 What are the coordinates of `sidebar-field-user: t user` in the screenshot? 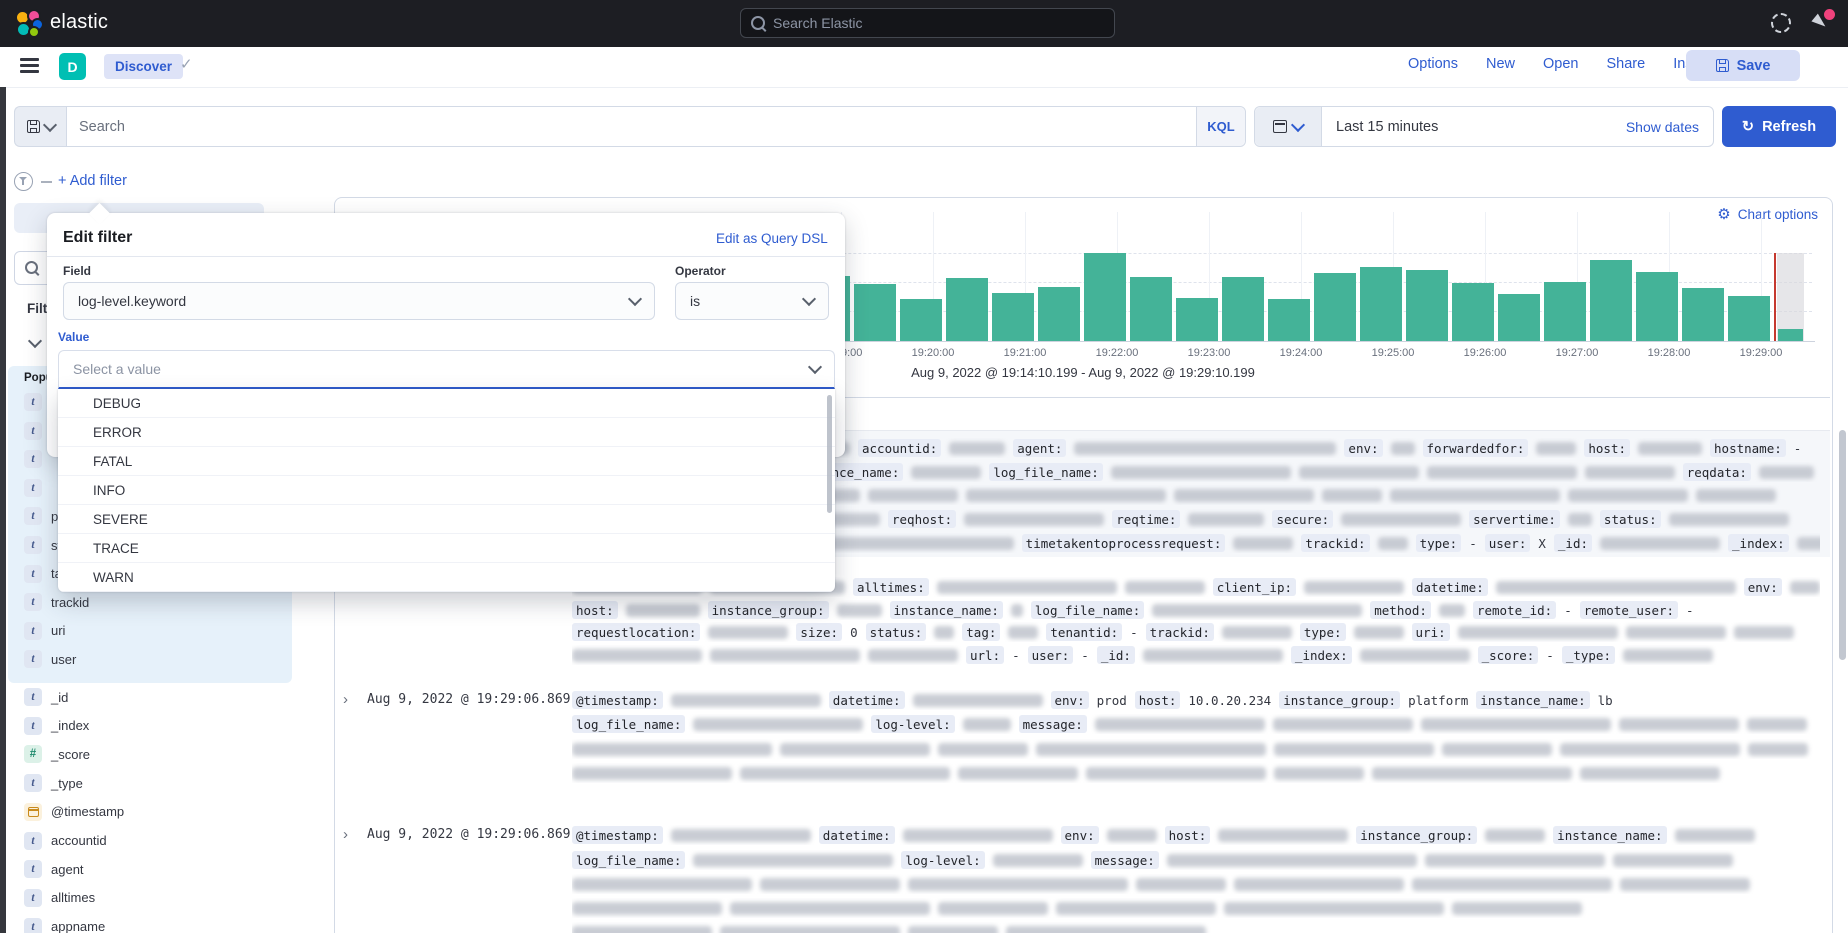 It's located at (50, 659).